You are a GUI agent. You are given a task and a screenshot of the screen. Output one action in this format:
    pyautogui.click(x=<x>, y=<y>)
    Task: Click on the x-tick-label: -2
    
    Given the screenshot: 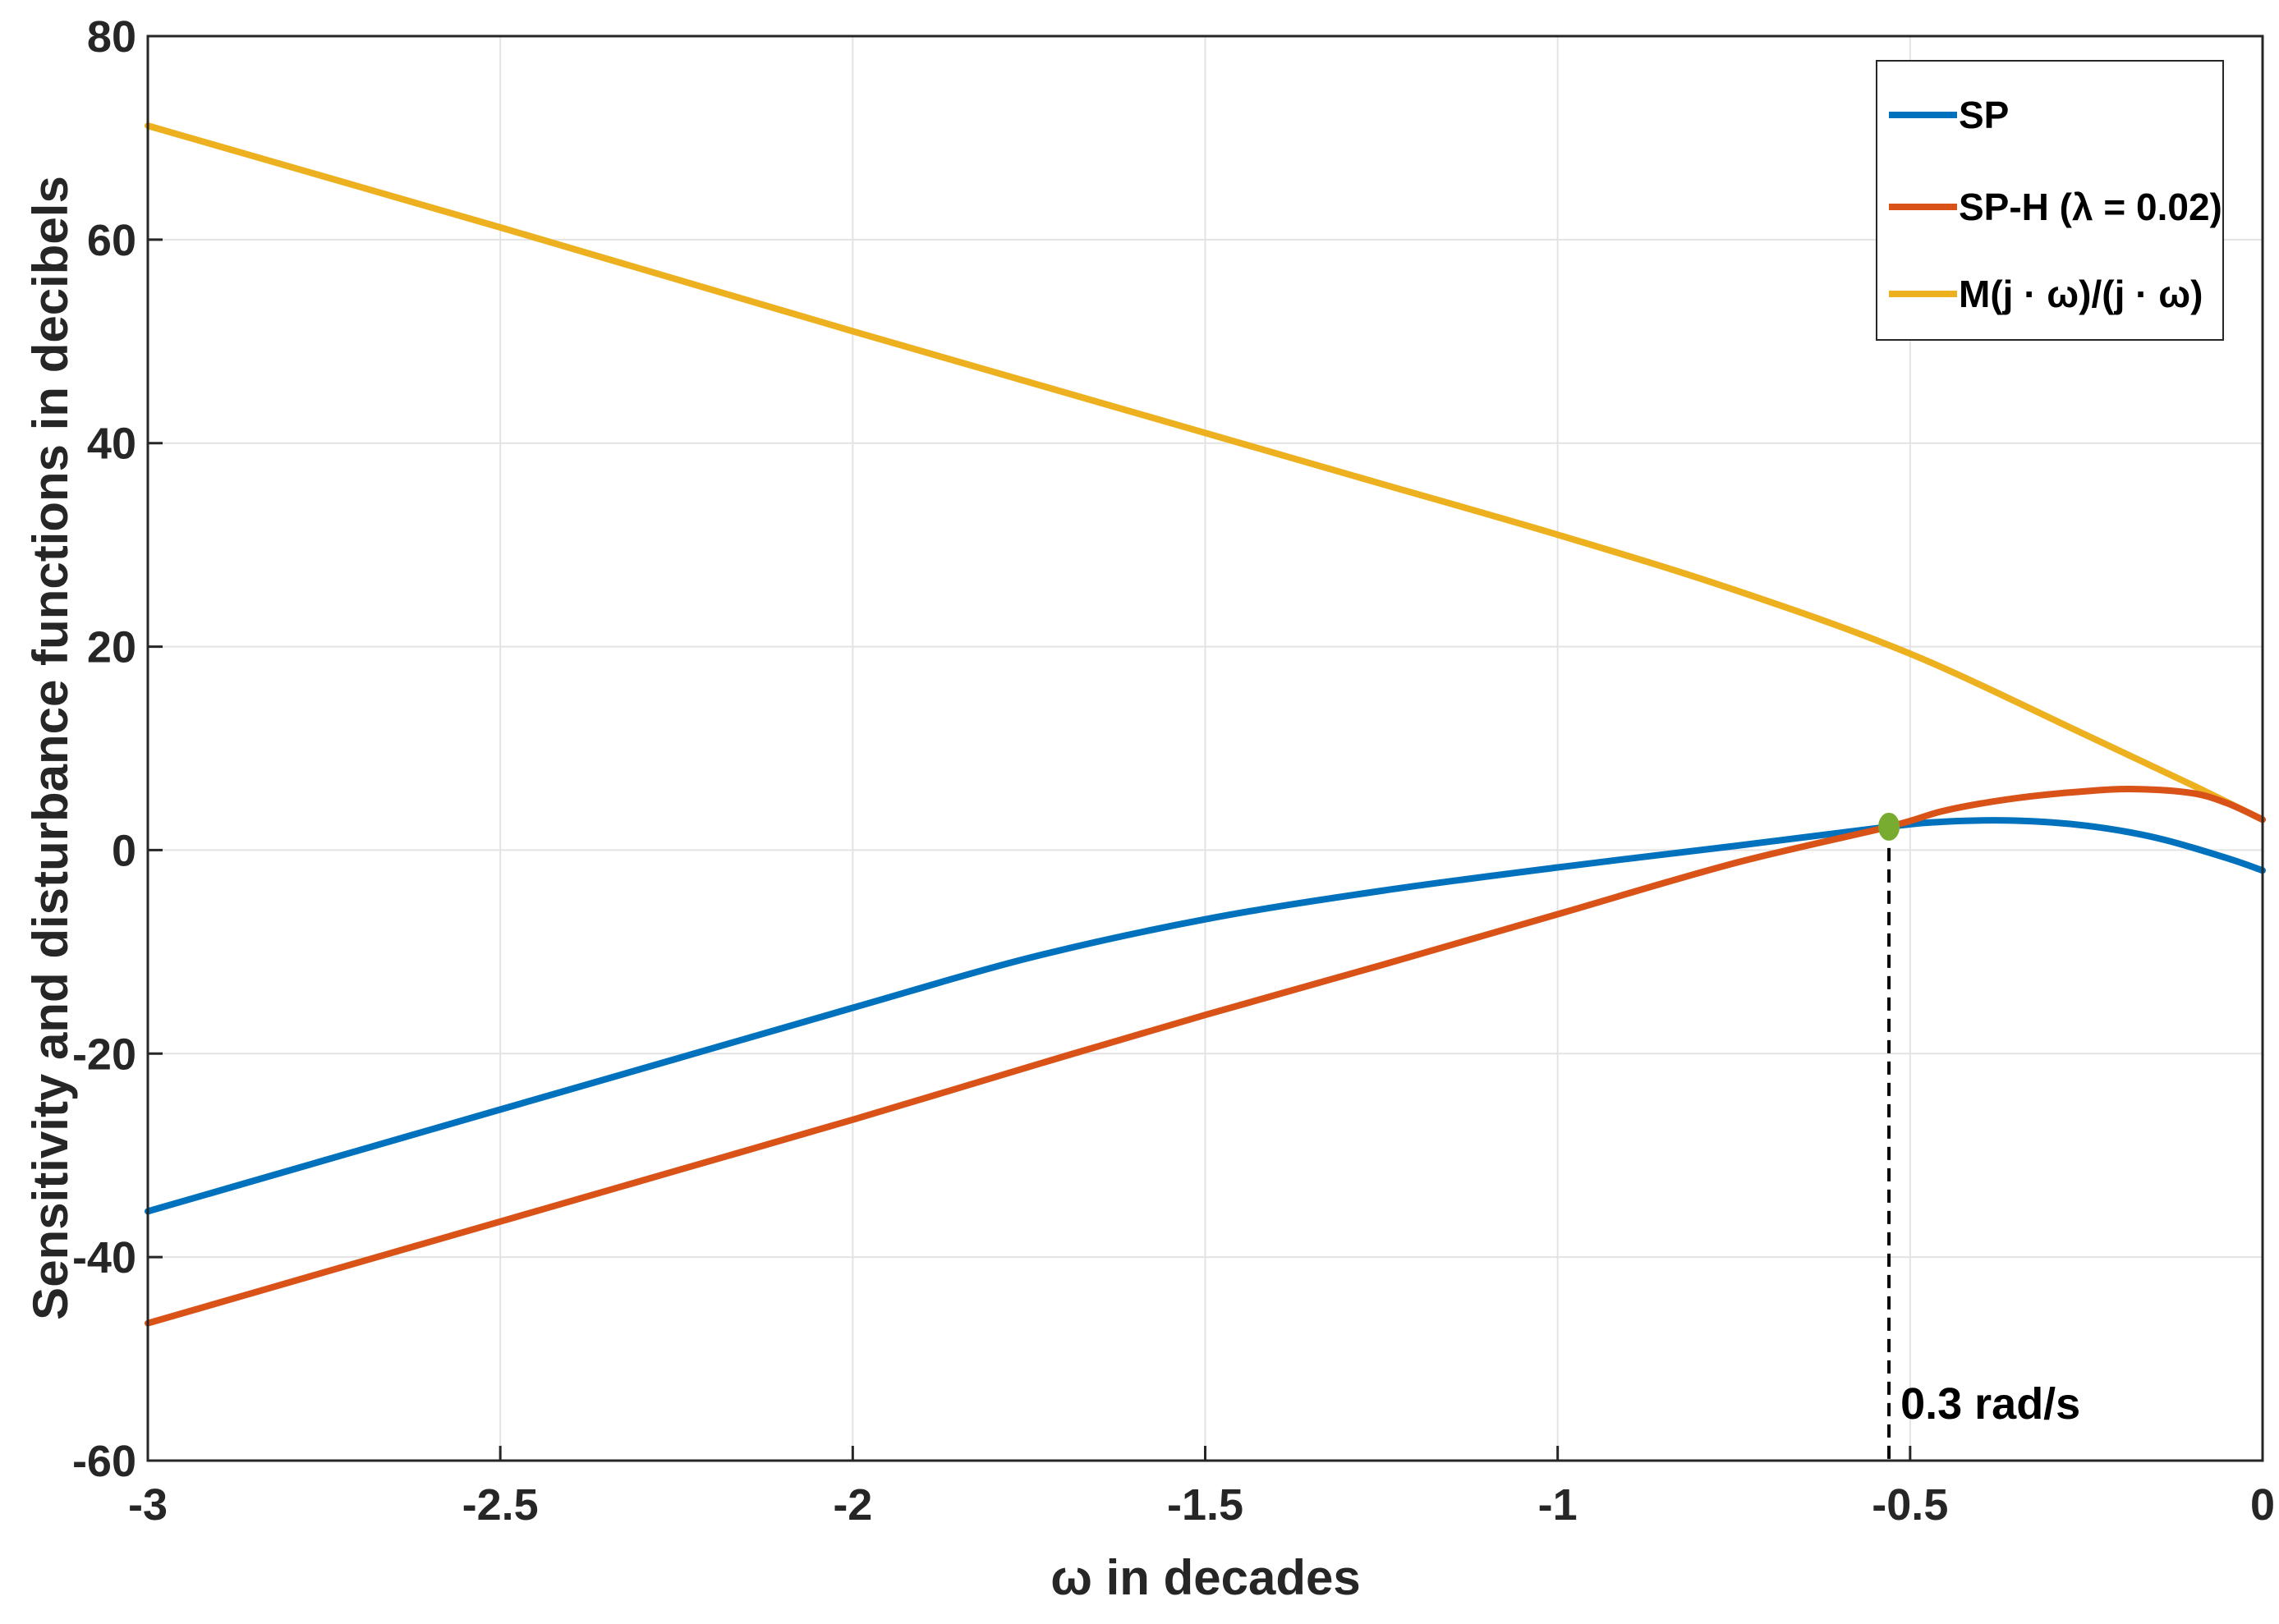 What is the action you would take?
    pyautogui.click(x=852, y=1505)
    